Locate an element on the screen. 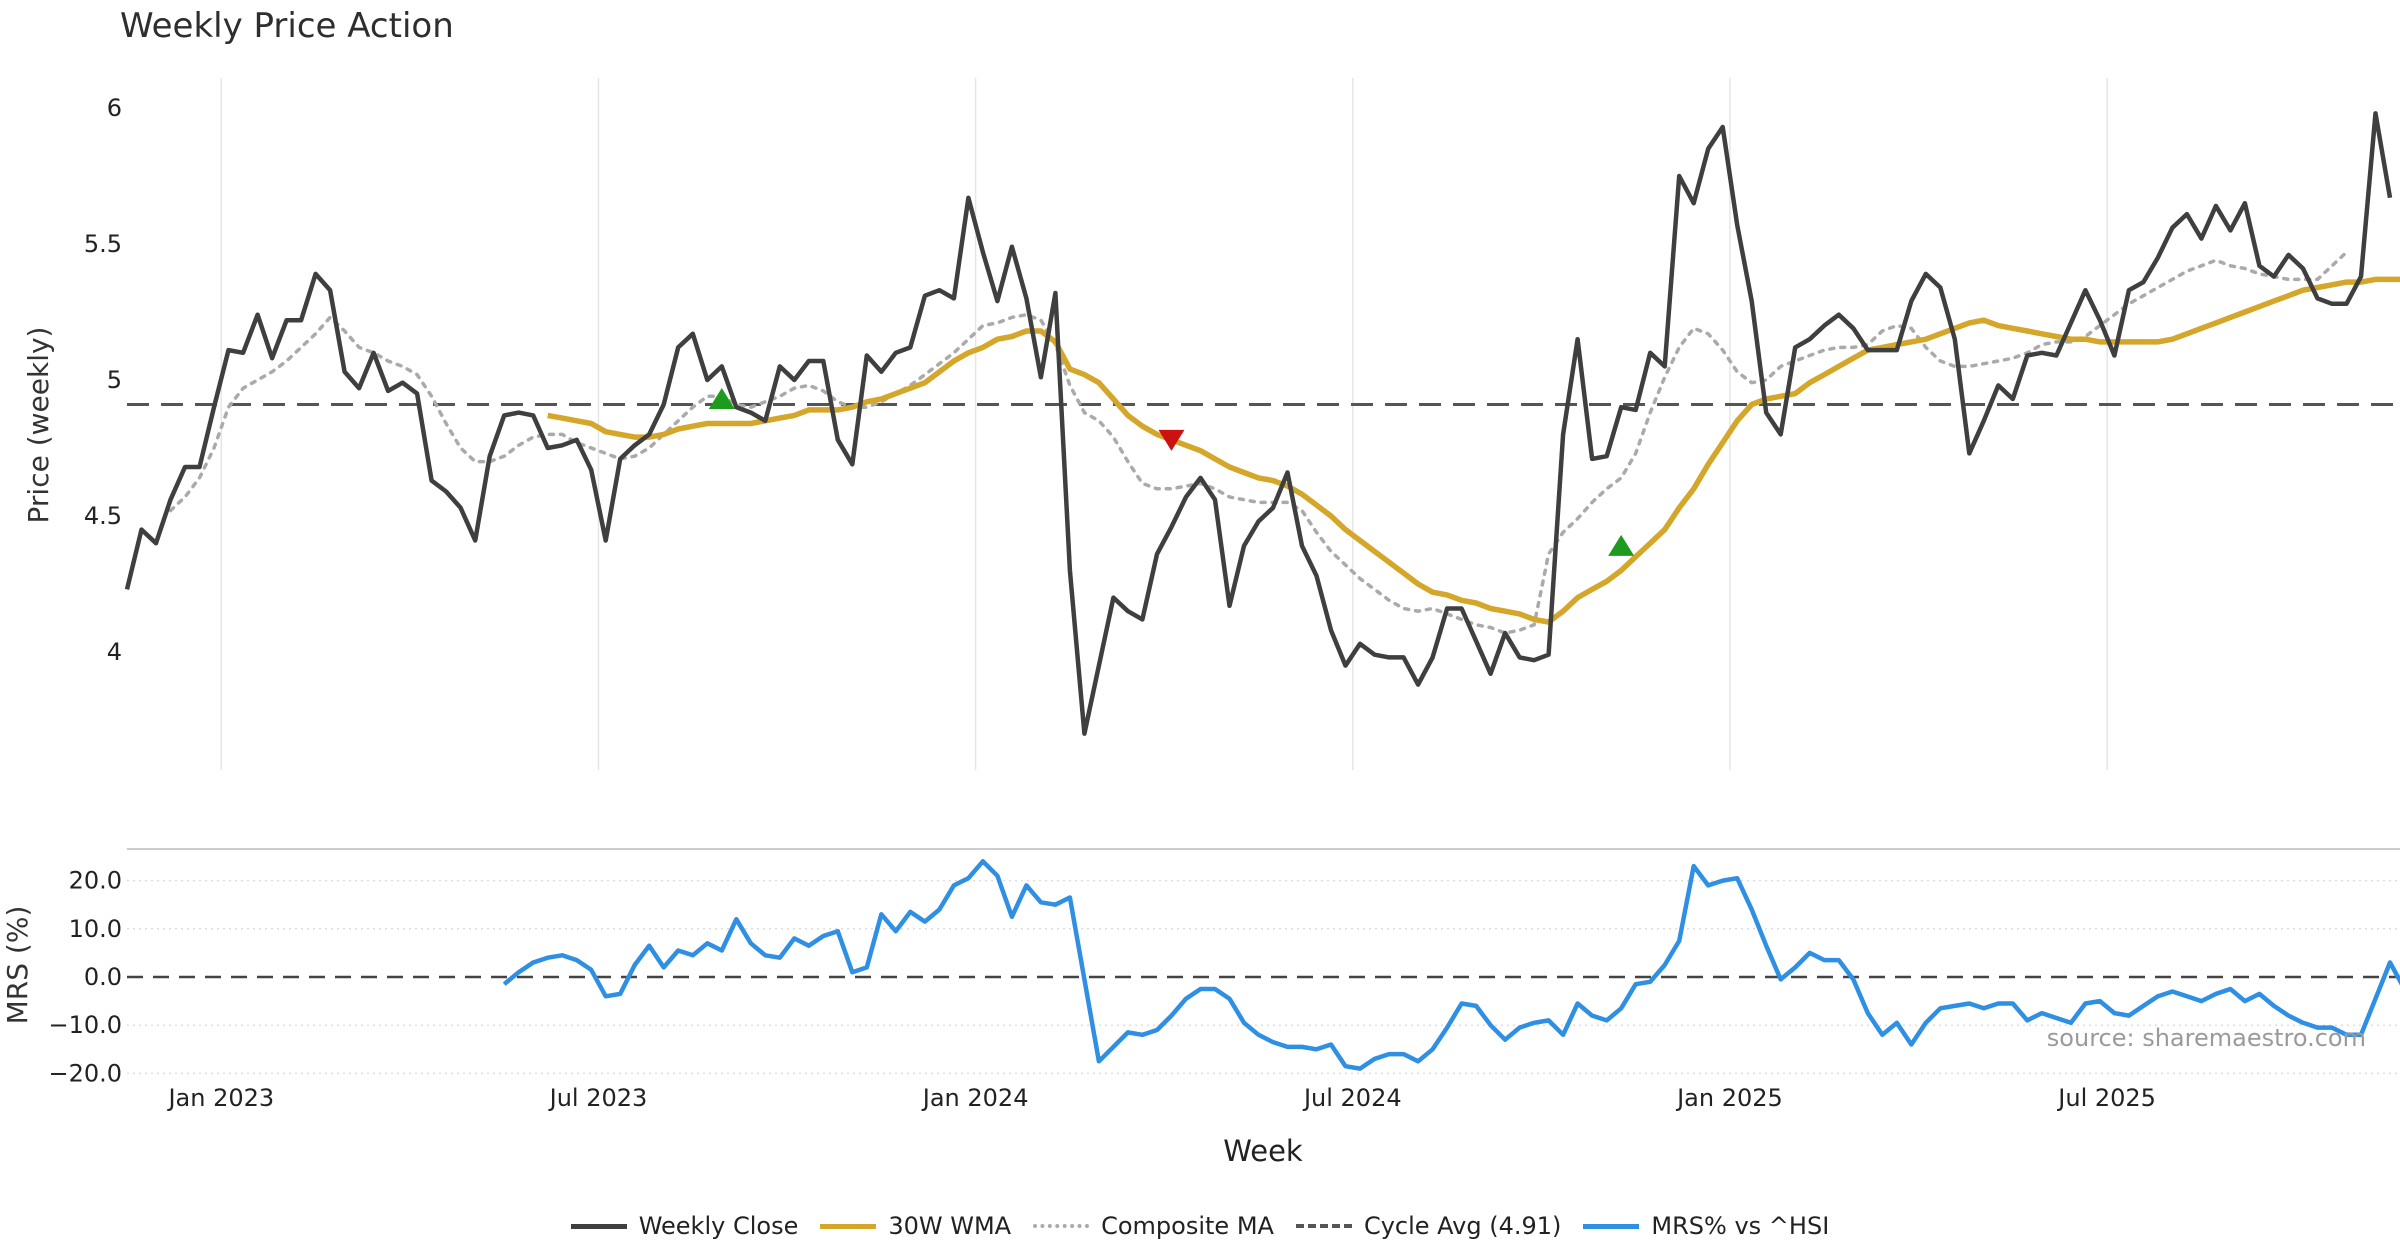  legend-label: 30W WMA is located at coordinates (950, 1226).